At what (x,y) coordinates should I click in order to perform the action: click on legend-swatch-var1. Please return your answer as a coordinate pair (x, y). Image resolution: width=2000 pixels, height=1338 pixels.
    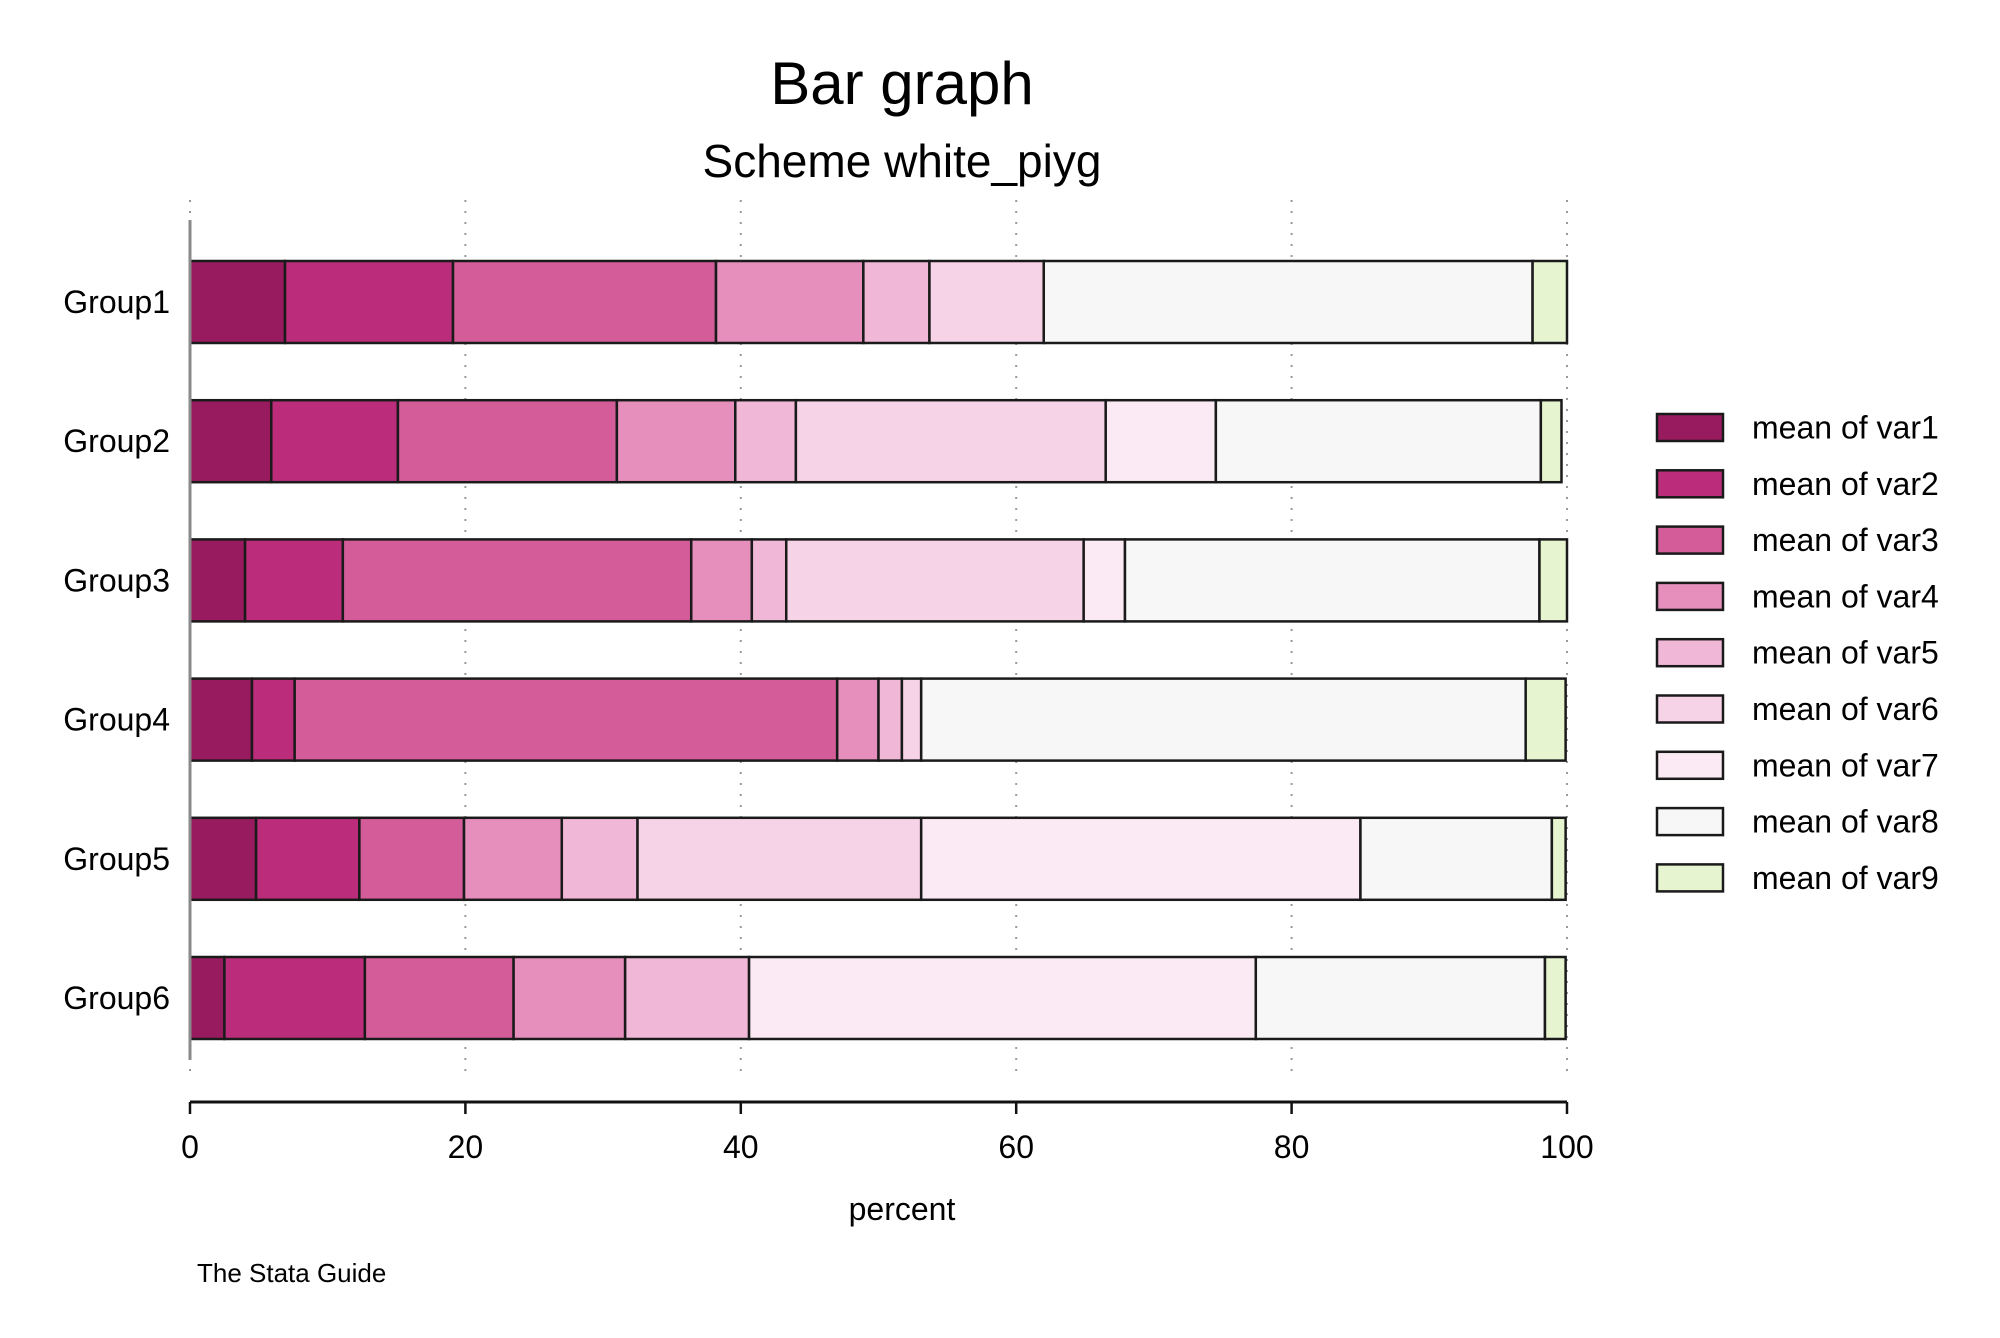
    Looking at the image, I should click on (1690, 427).